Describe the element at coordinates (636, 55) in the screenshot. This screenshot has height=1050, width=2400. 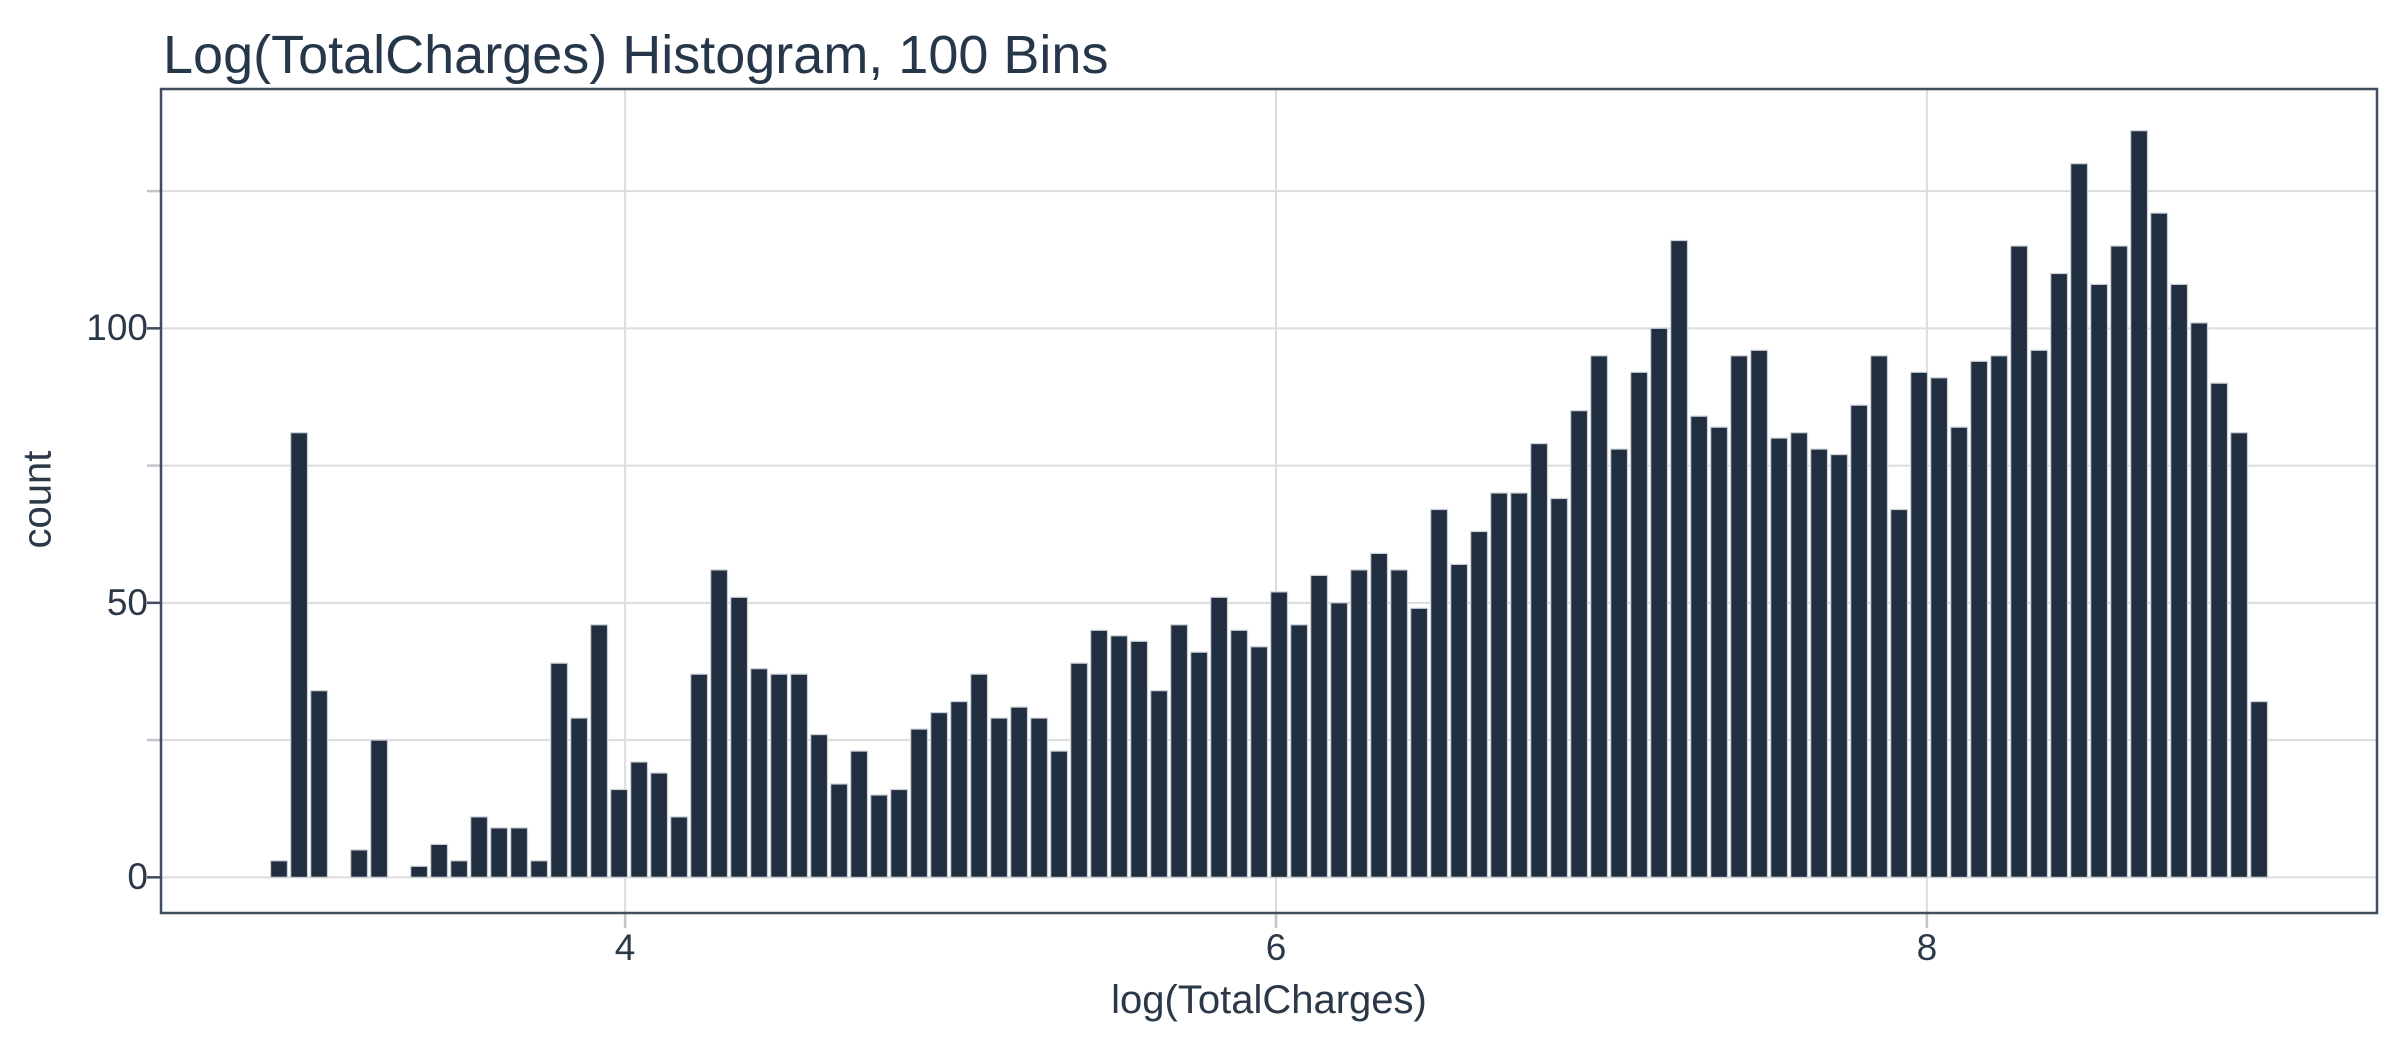
I see `chart-title: Log(TotalCharges) Histogram, 100 Bins` at that location.